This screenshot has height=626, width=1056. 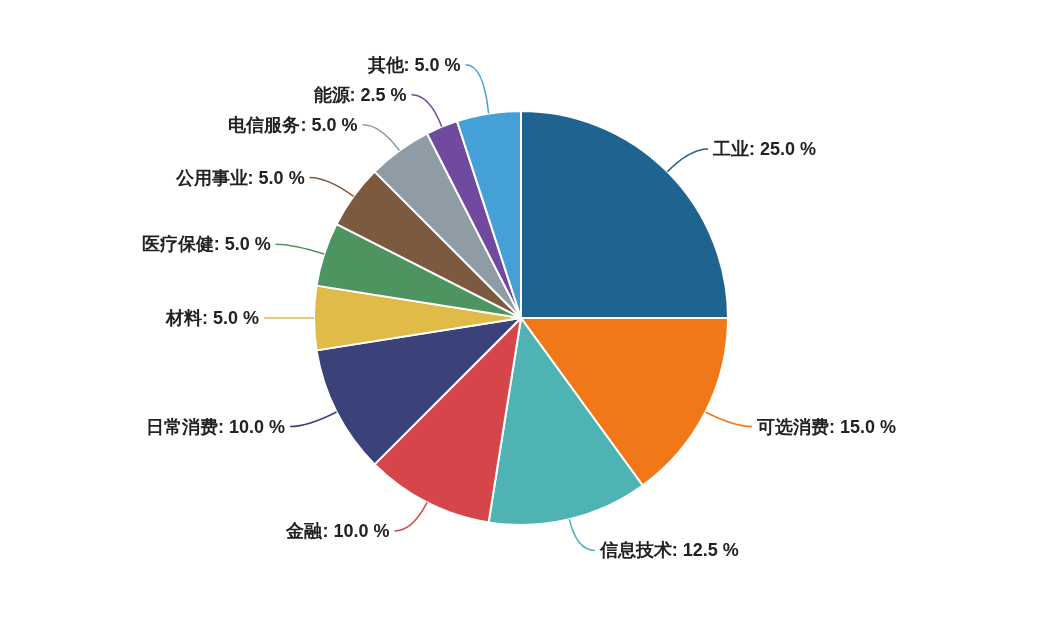 I want to click on slice-label: 医疗保健: 5.0 %, so click(x=206, y=244).